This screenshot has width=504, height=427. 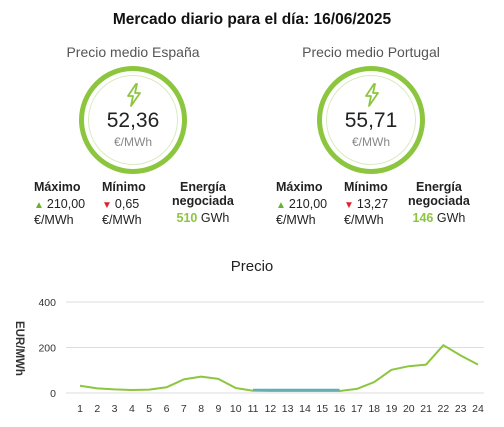 I want to click on spain-average-price: 52,36, so click(x=133, y=120).